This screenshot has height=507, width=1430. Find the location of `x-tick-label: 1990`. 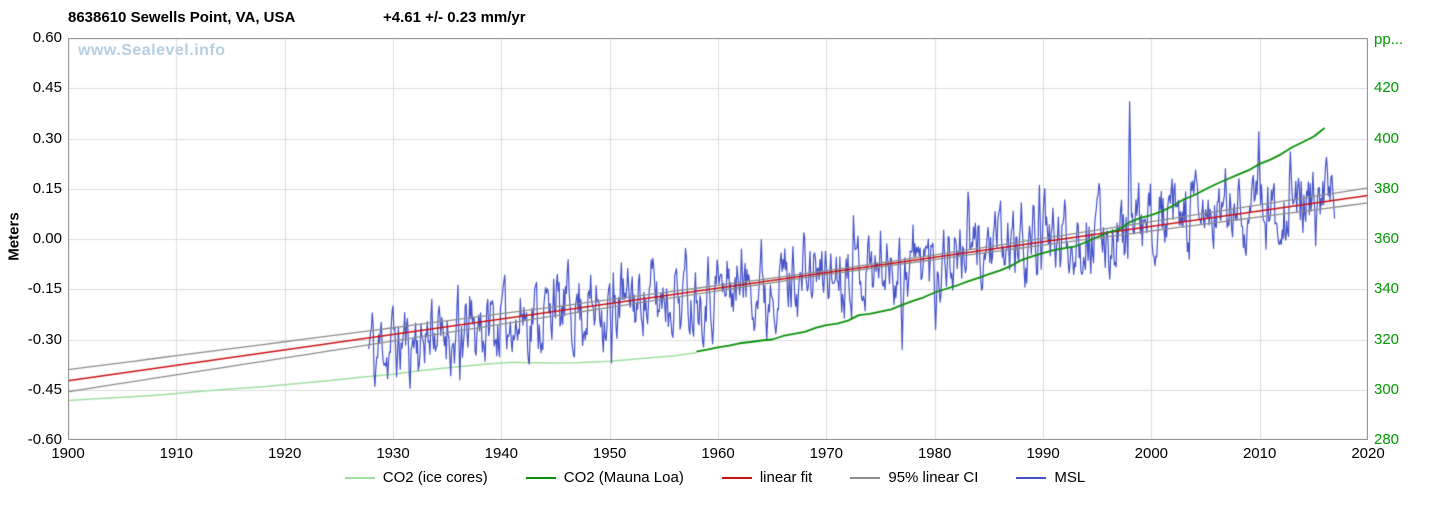

x-tick-label: 1990 is located at coordinates (1043, 453).